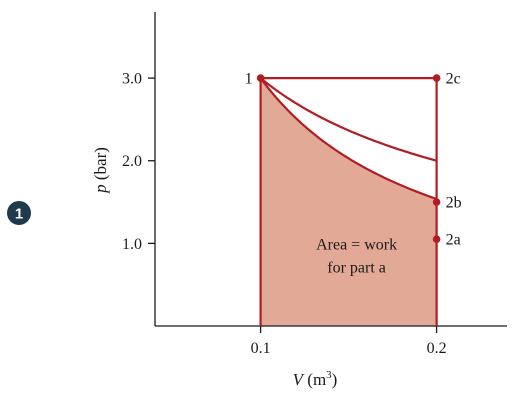  Describe the element at coordinates (132, 161) in the screenshot. I see `y-tick-label: 2.0` at that location.